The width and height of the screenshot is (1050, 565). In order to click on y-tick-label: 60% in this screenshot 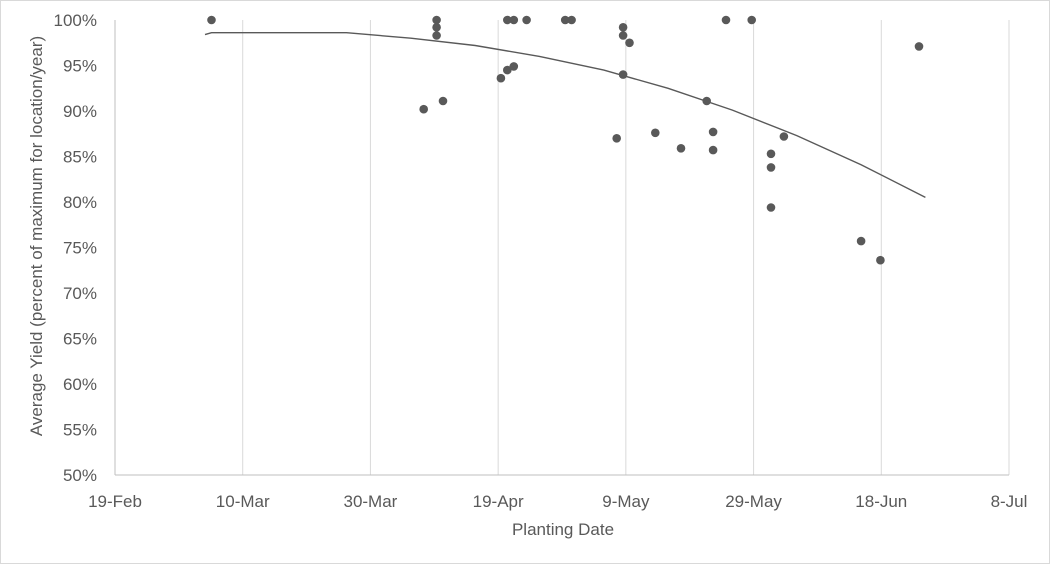, I will do `click(80, 384)`.